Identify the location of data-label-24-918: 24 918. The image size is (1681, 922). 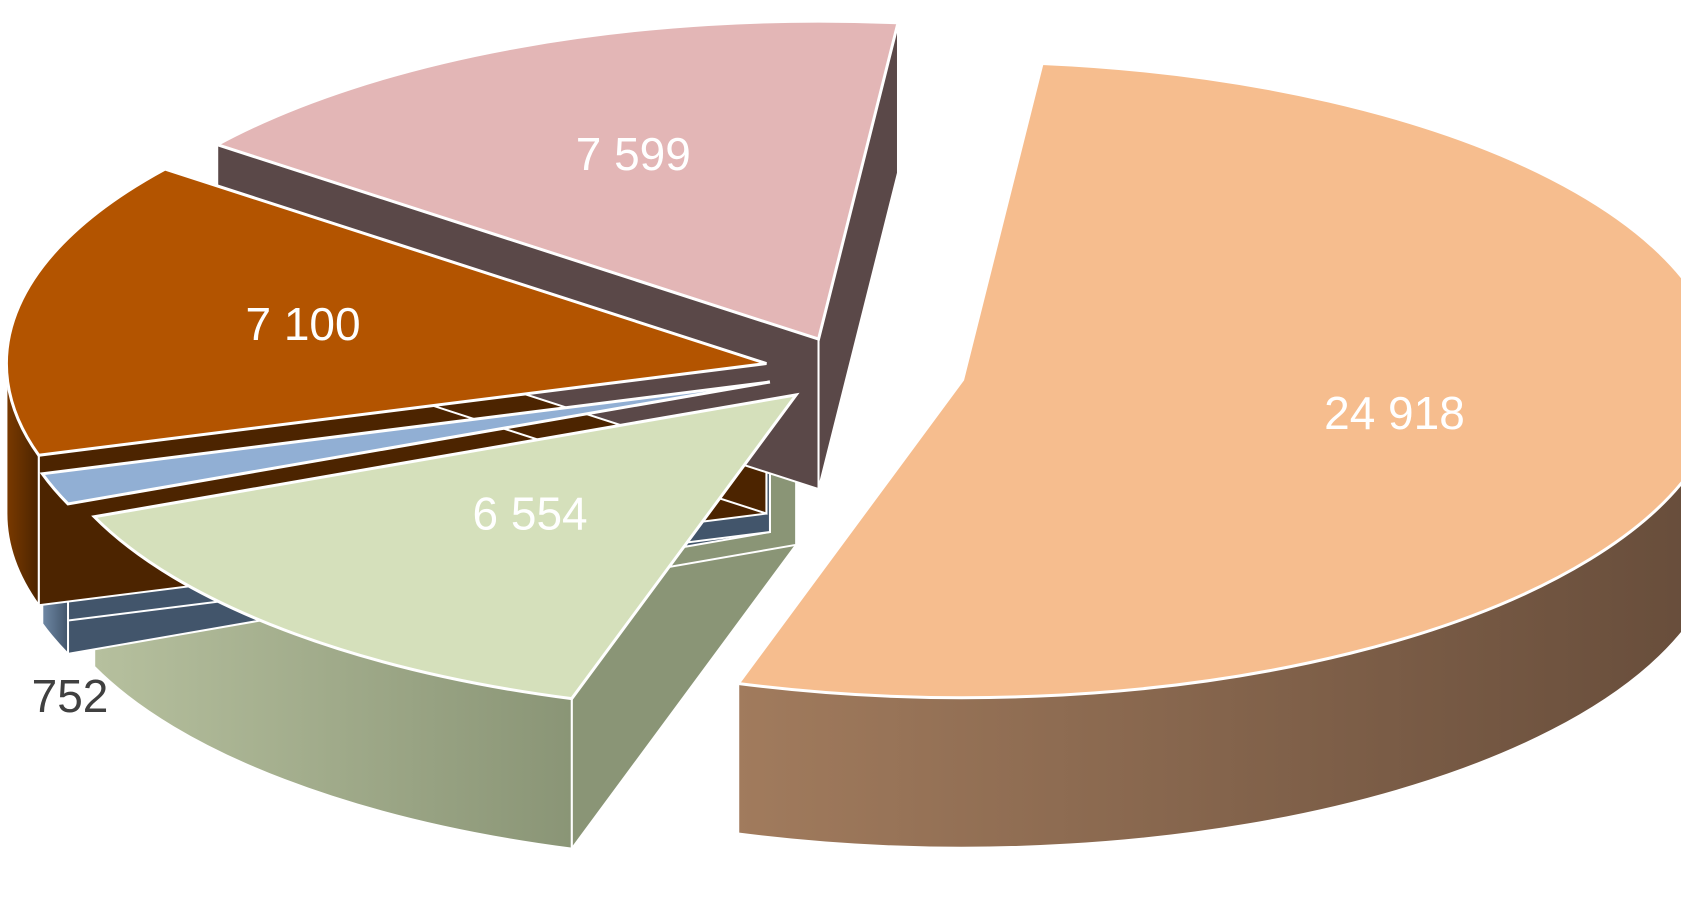
(1394, 413).